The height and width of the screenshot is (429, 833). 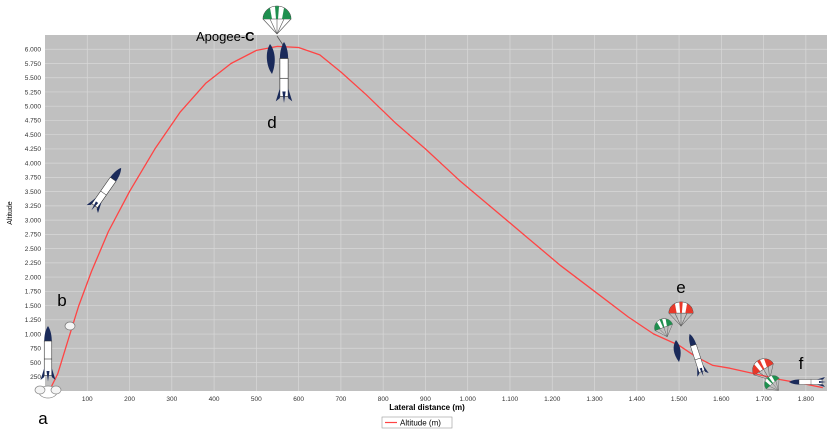 I want to click on annotation-d: d, so click(x=271, y=122).